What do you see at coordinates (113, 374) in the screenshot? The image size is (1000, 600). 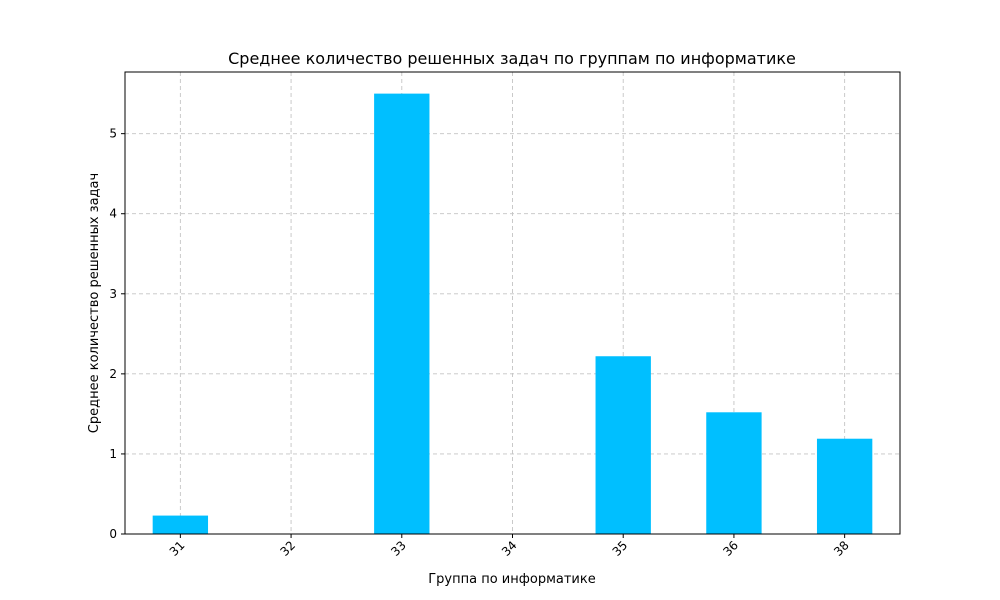 I see `y-tick-label: 2` at bounding box center [113, 374].